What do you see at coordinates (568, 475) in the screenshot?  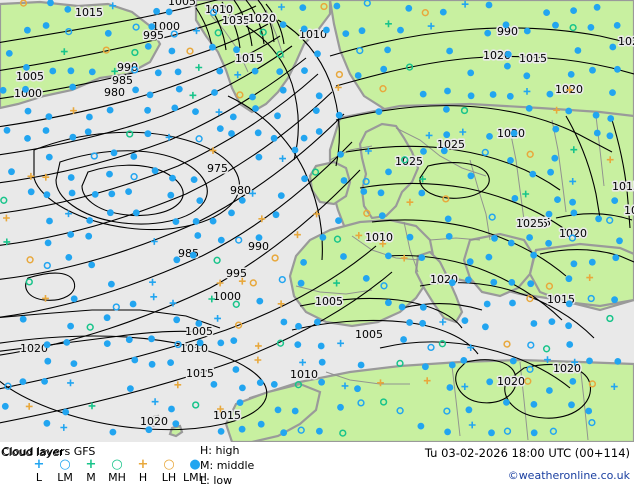 I see `copyright-notice: ©weatheronline.co.uk` at bounding box center [568, 475].